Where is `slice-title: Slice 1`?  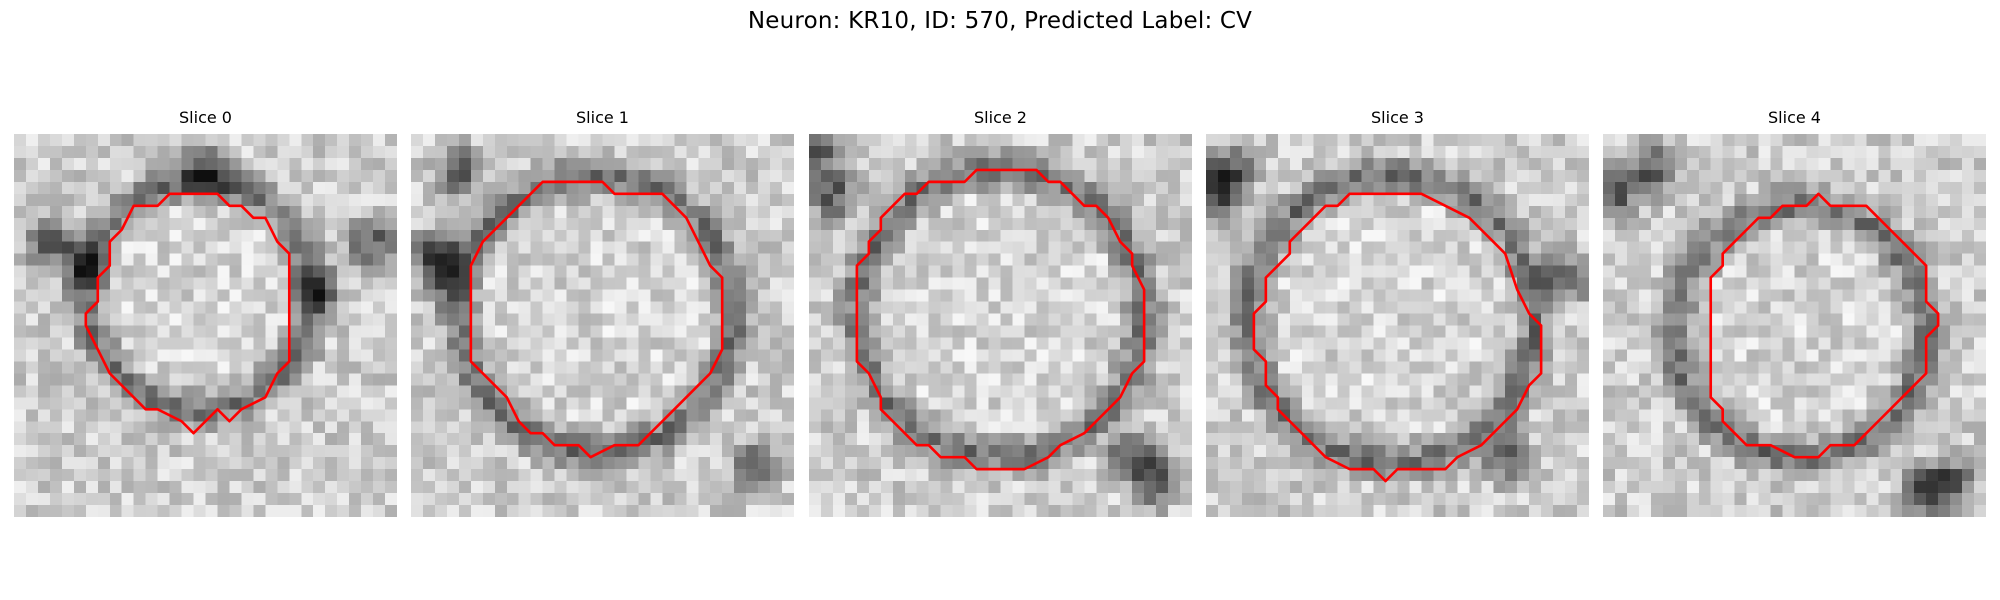 slice-title: Slice 1 is located at coordinates (602, 117).